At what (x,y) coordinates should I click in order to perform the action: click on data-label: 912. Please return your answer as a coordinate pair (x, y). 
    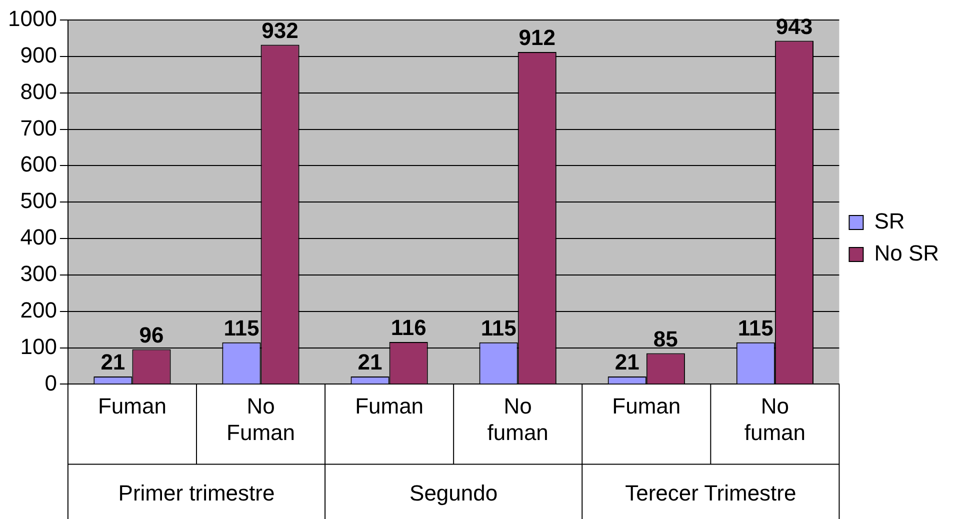
    Looking at the image, I should click on (537, 37).